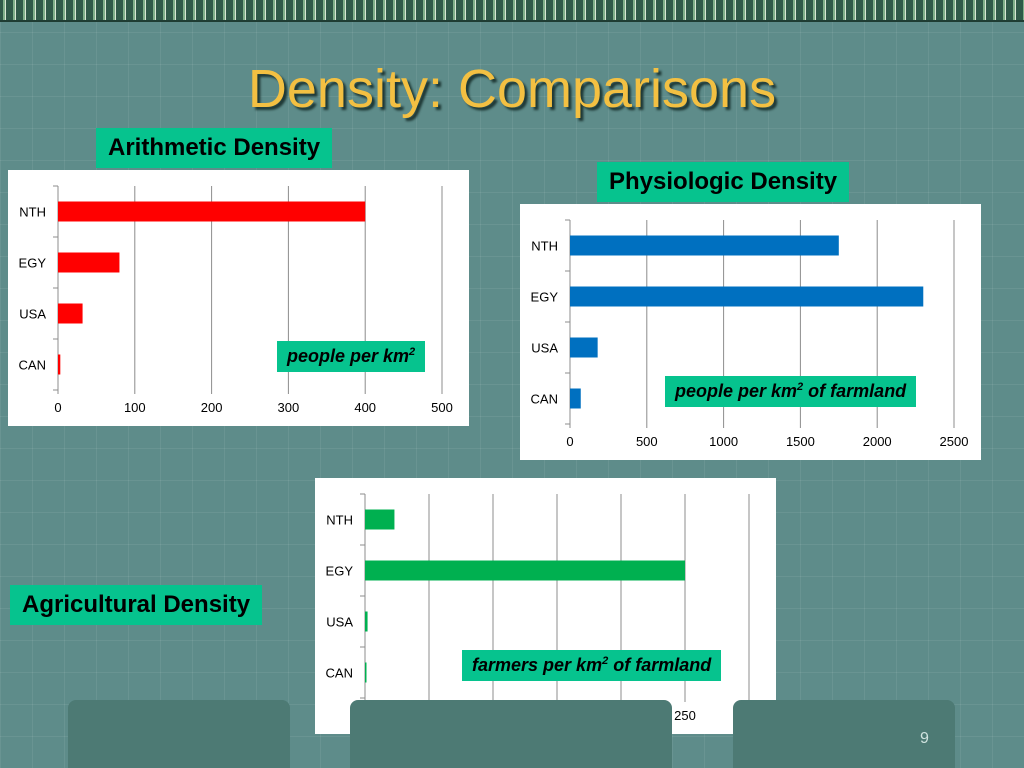 The width and height of the screenshot is (1024, 768). I want to click on physiologic-density-plot: 0 500 1000 1500 2000 2500 NTH EGY USA CAN, so click(750, 334).